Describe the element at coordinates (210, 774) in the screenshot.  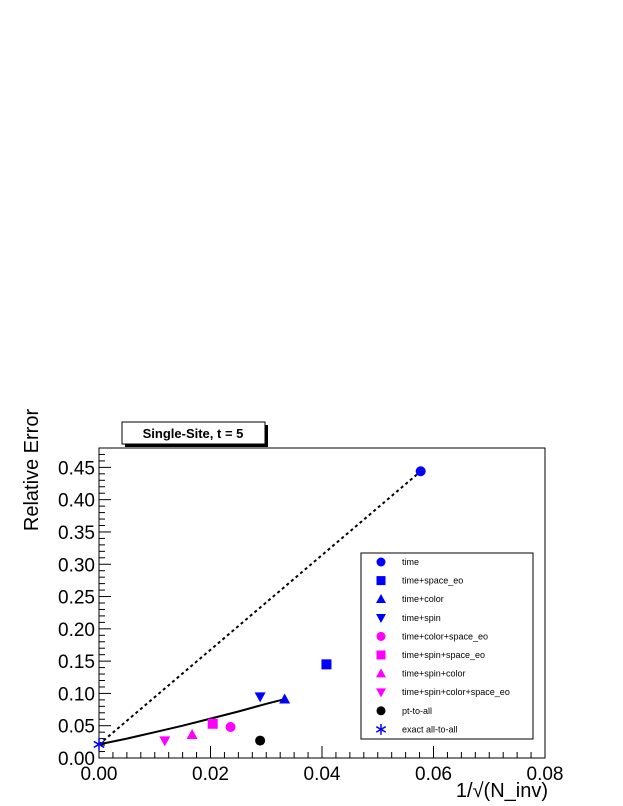
I see `x-tick-label: 0.02` at that location.